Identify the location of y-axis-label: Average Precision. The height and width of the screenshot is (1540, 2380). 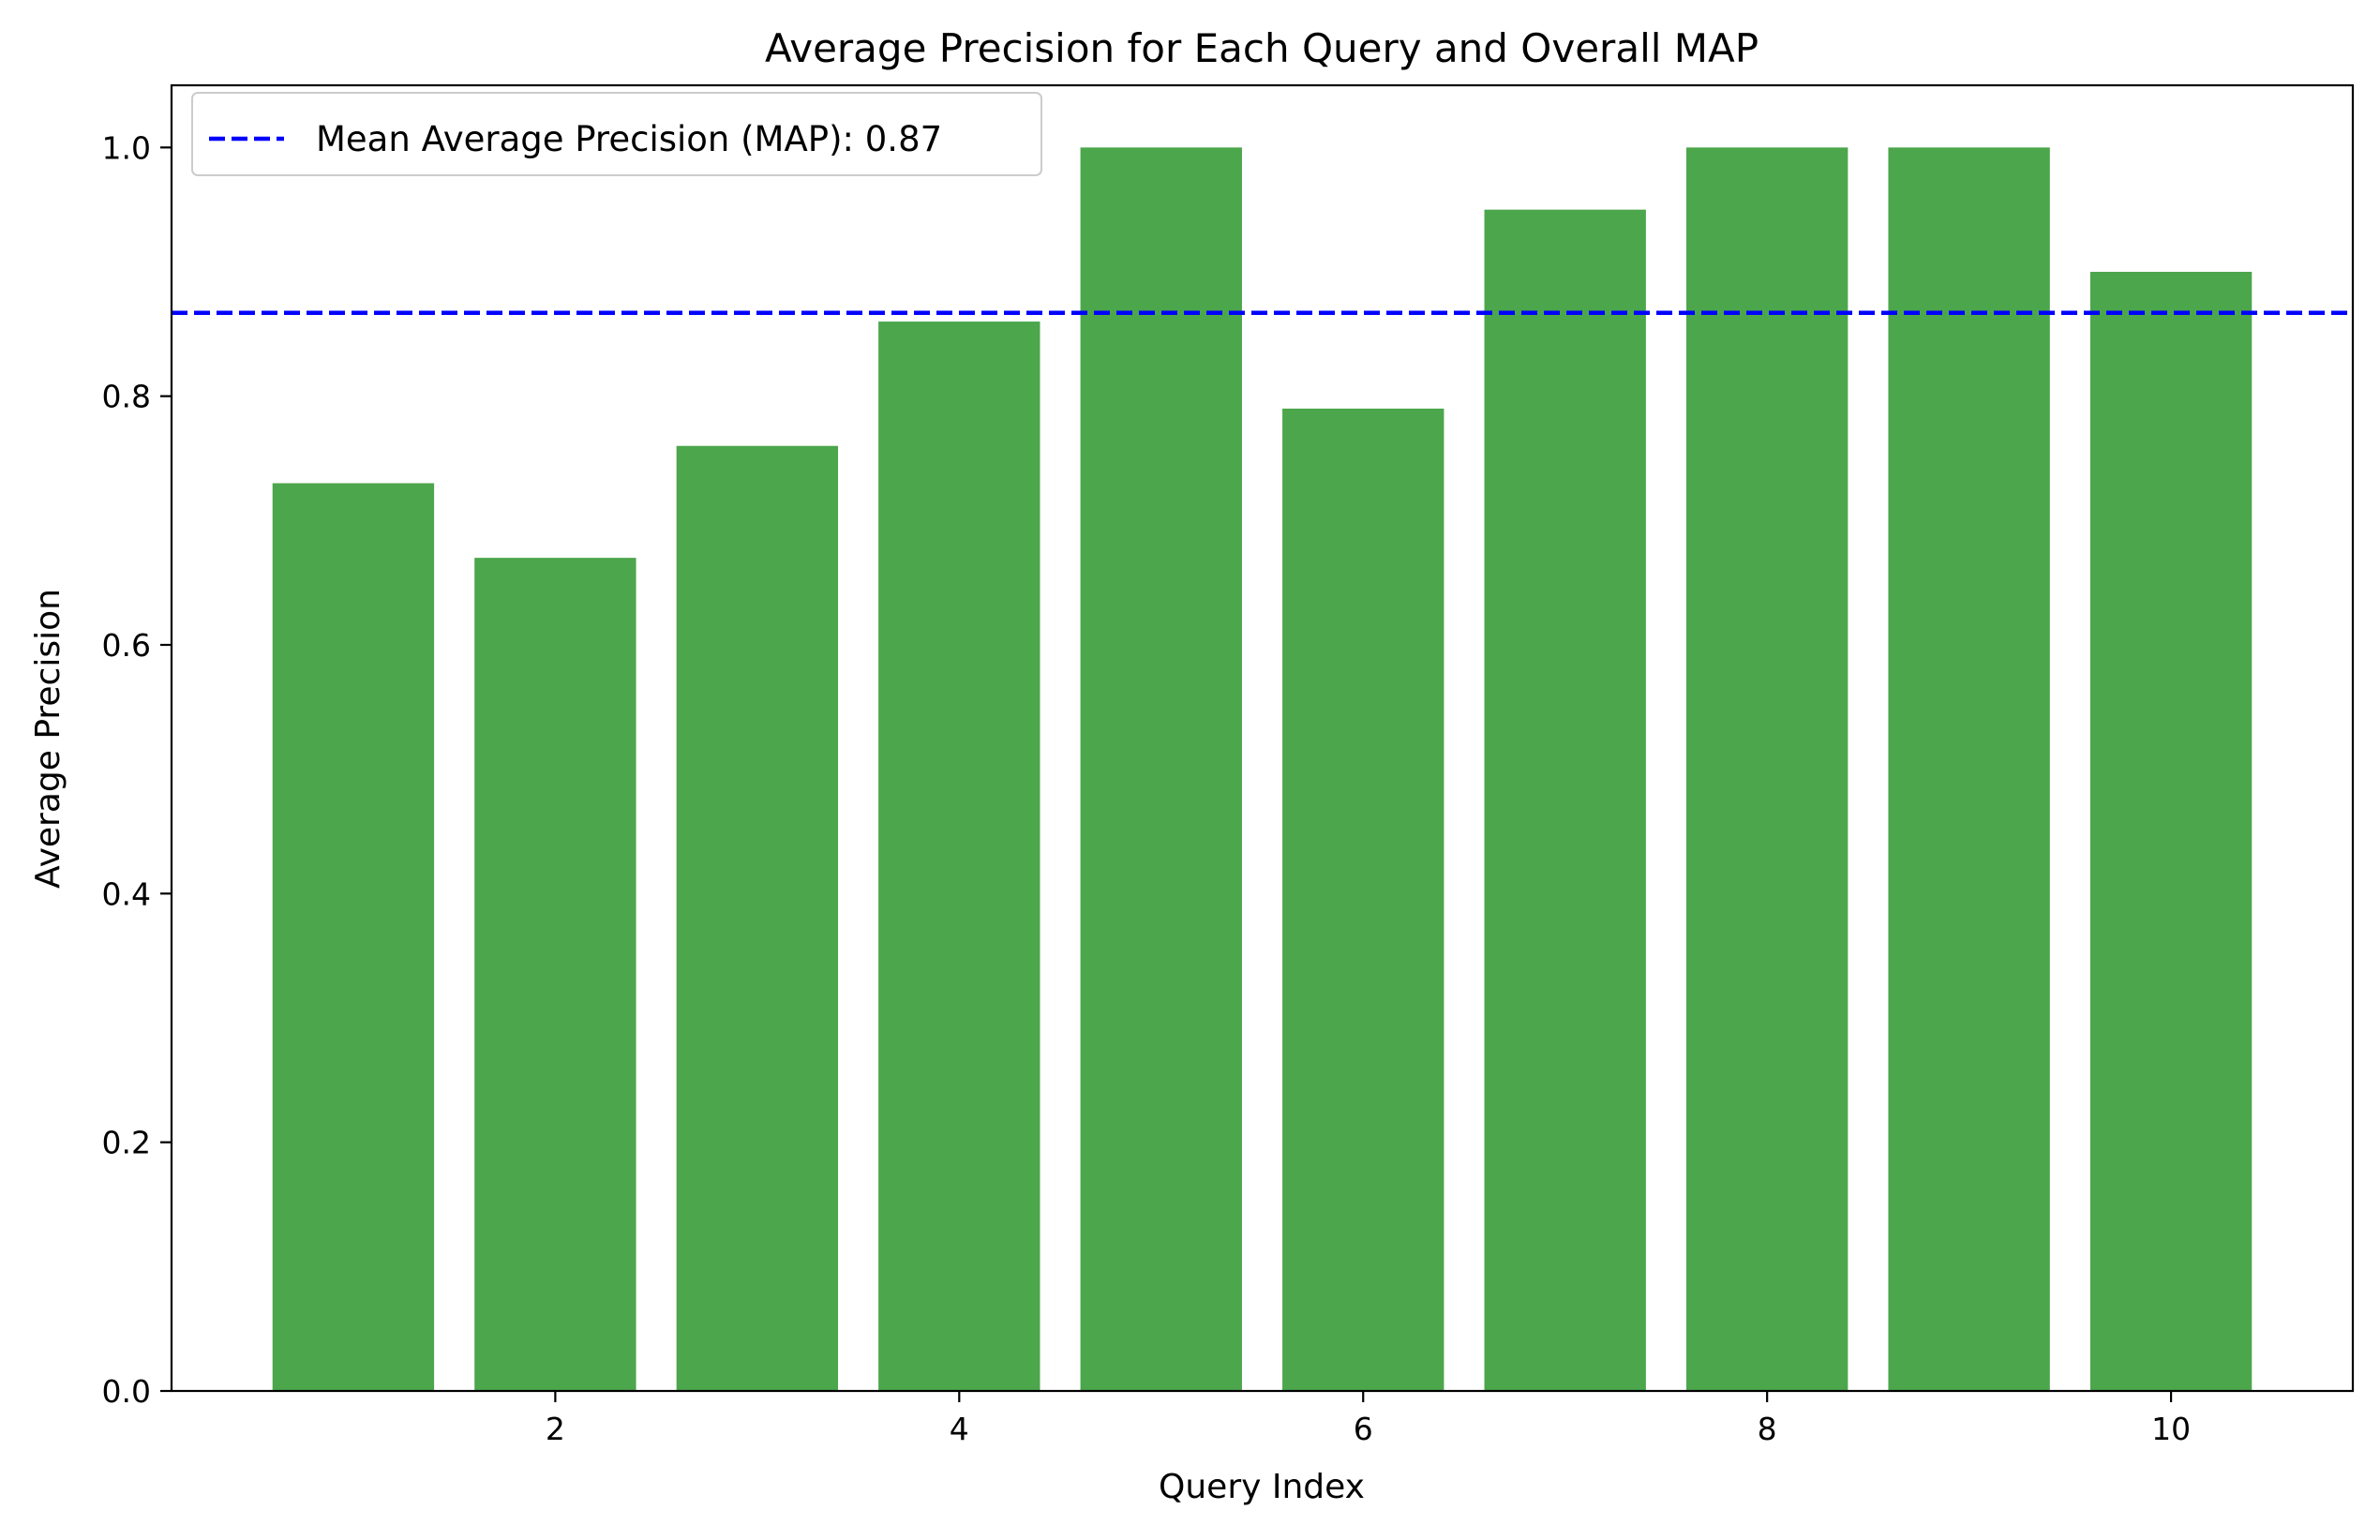
(48, 739).